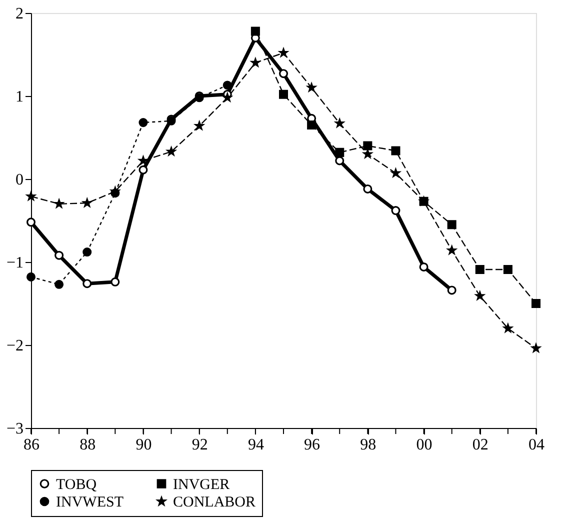  I want to click on legend-label: INVWEST, so click(90, 502).